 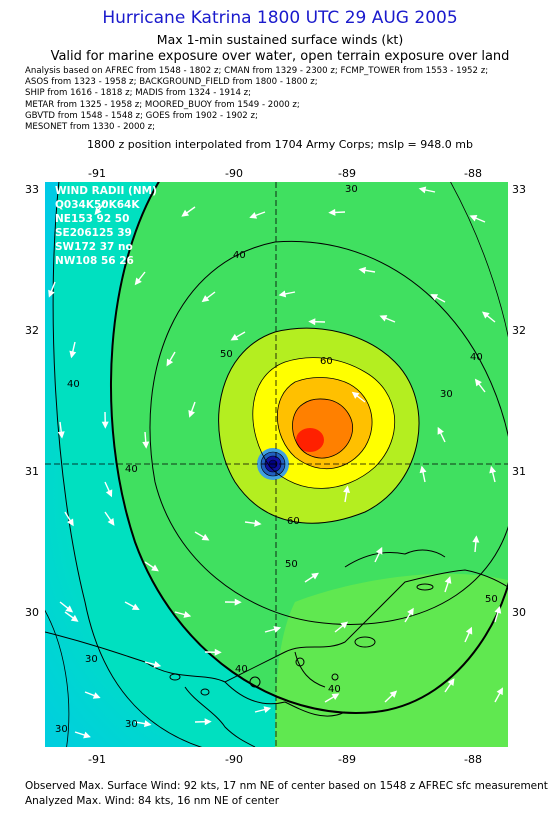 I want to click on lon-tick-top: -88, so click(x=473, y=173).